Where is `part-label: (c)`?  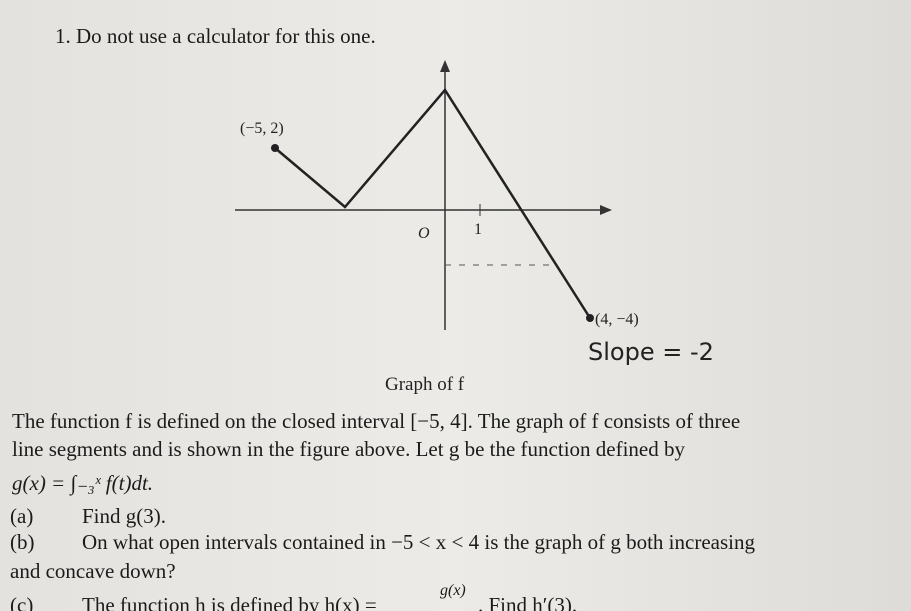
part-label: (c) is located at coordinates (22, 602).